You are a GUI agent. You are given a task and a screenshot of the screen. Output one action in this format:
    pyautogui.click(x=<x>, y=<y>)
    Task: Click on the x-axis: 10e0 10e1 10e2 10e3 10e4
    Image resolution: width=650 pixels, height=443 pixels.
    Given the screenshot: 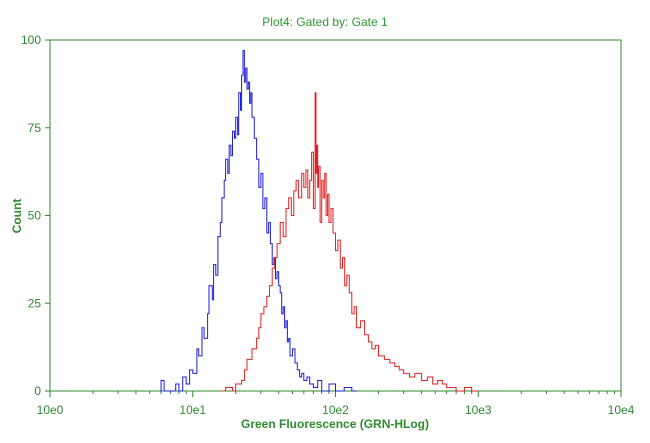 What is the action you would take?
    pyautogui.click(x=336, y=404)
    